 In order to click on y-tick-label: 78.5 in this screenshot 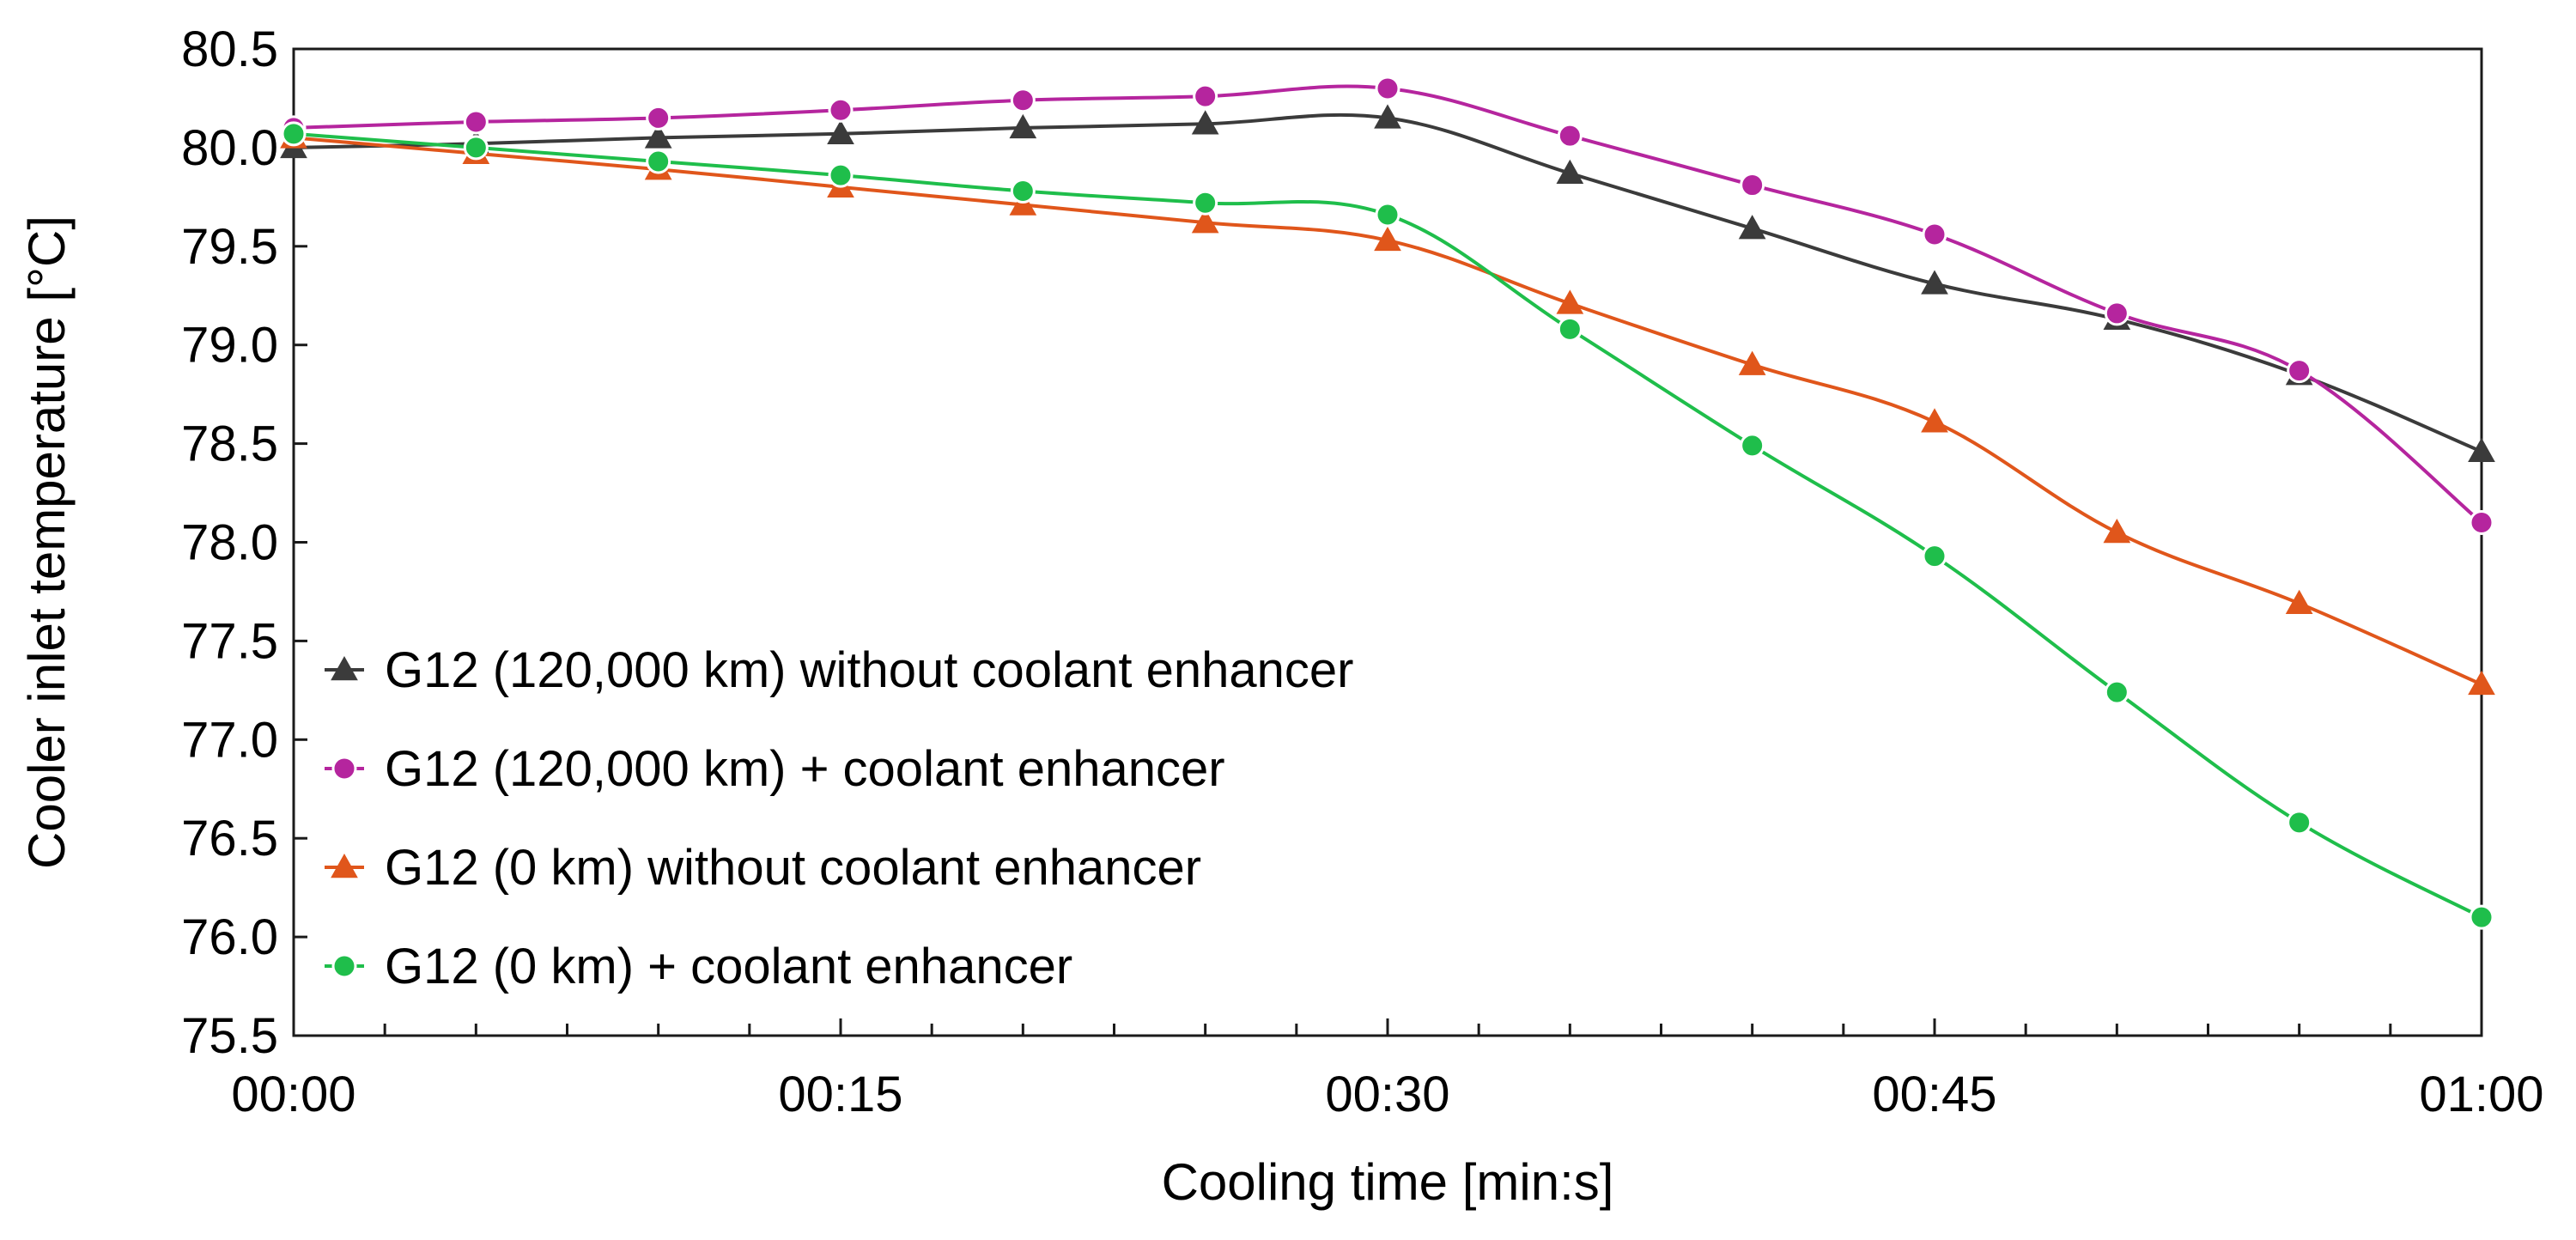, I will do `click(229, 444)`.